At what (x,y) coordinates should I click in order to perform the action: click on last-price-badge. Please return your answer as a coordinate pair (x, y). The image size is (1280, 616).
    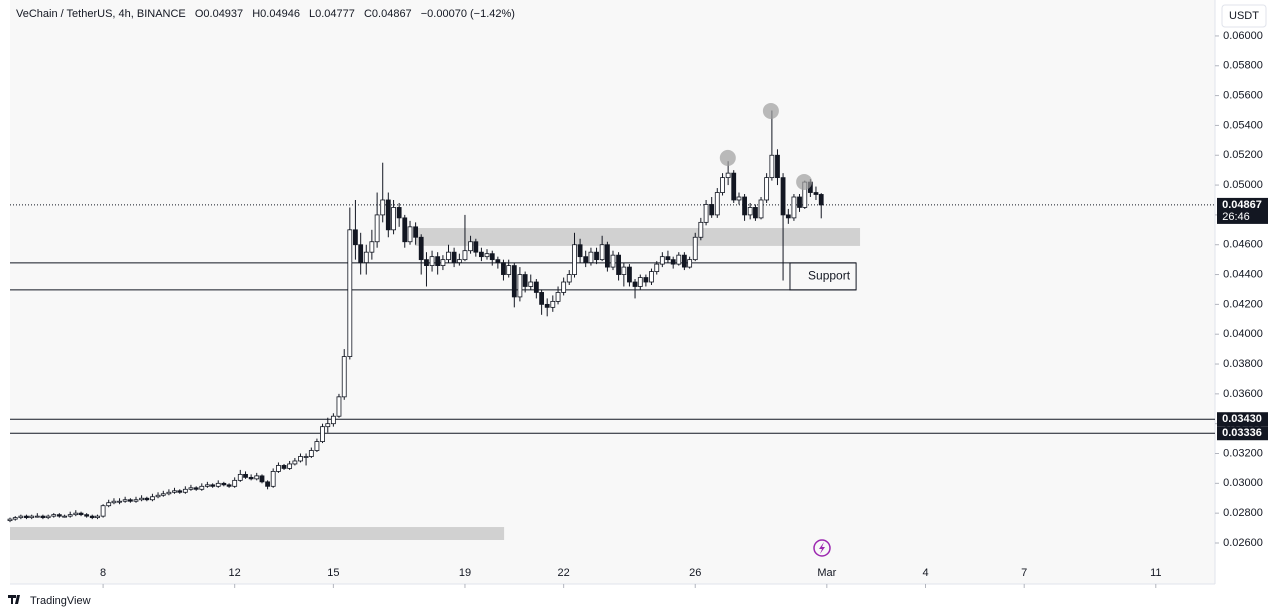
    Looking at the image, I should click on (1242, 210).